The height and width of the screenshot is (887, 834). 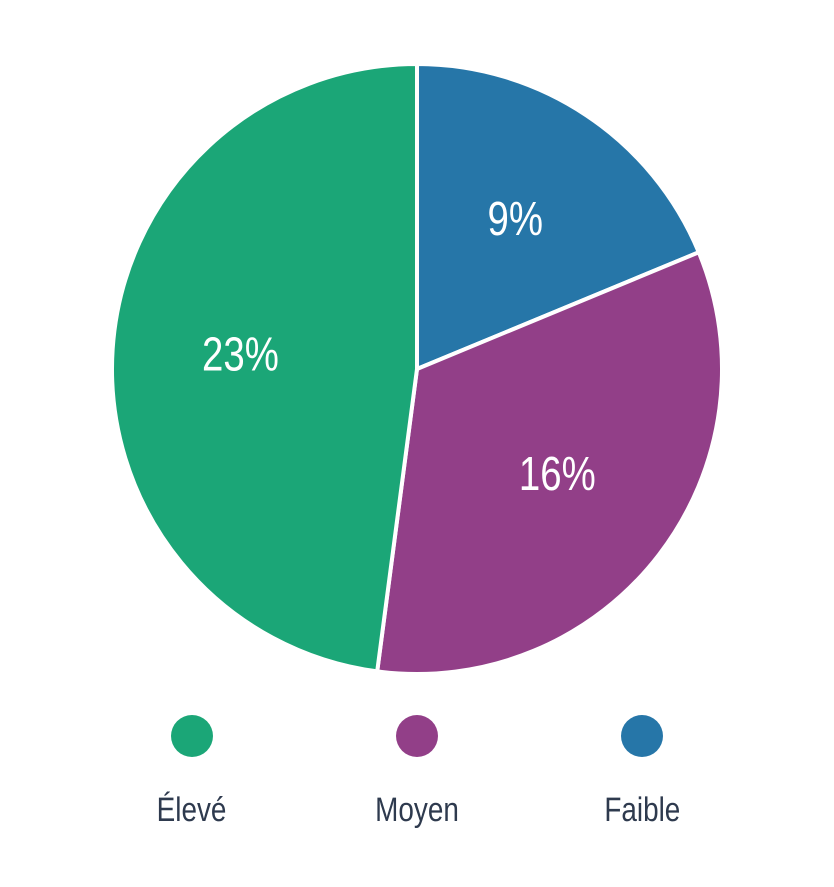 What do you see at coordinates (417, 810) in the screenshot?
I see `legend-label: Moyen` at bounding box center [417, 810].